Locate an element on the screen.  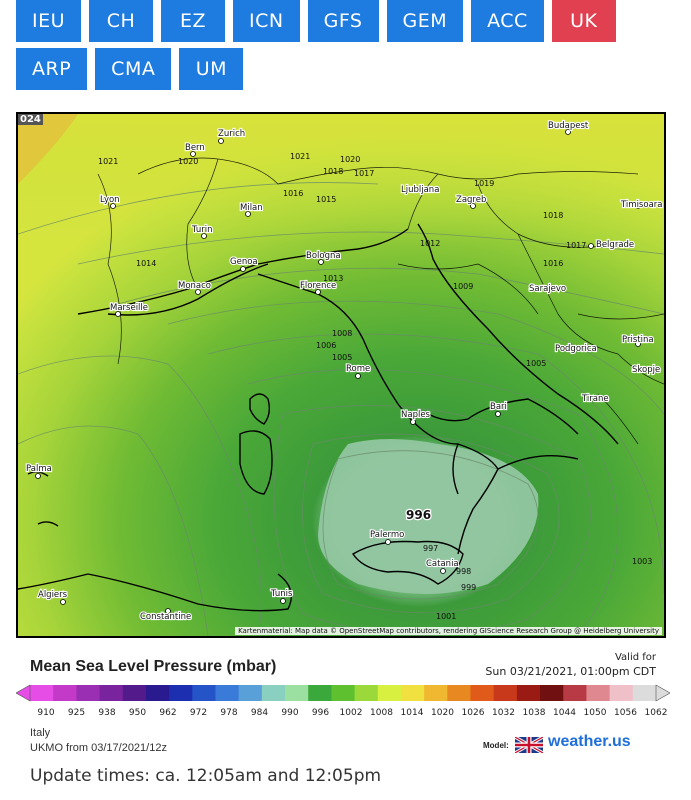
model-run-label: UKMO from 03/17/2021/12z is located at coordinates (98, 748).